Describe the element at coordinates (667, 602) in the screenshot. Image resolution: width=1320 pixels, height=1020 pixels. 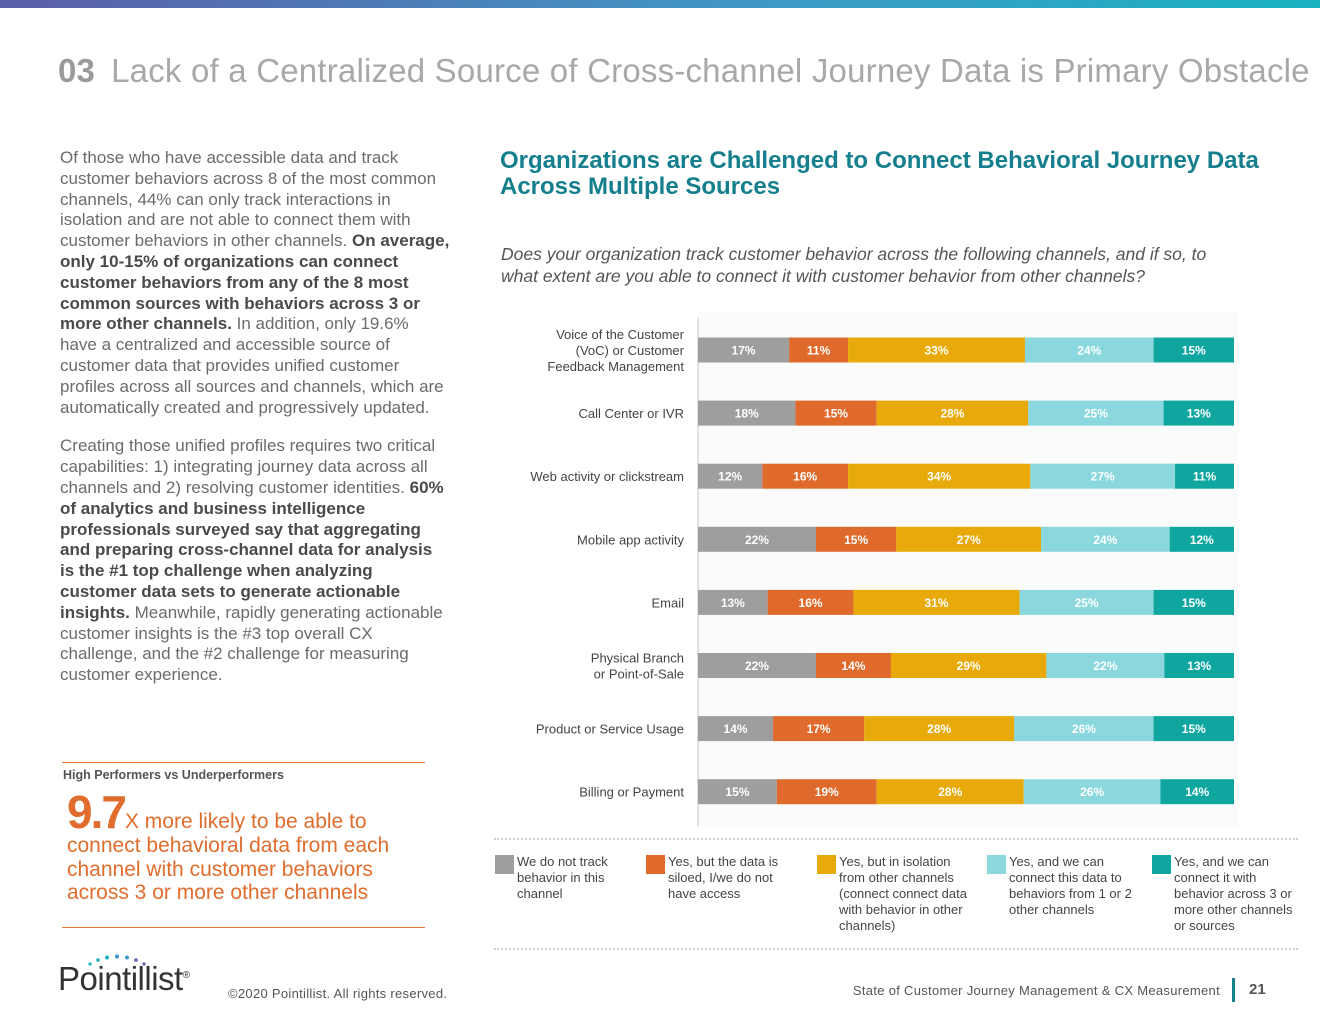
I see `category-label: Email` at that location.